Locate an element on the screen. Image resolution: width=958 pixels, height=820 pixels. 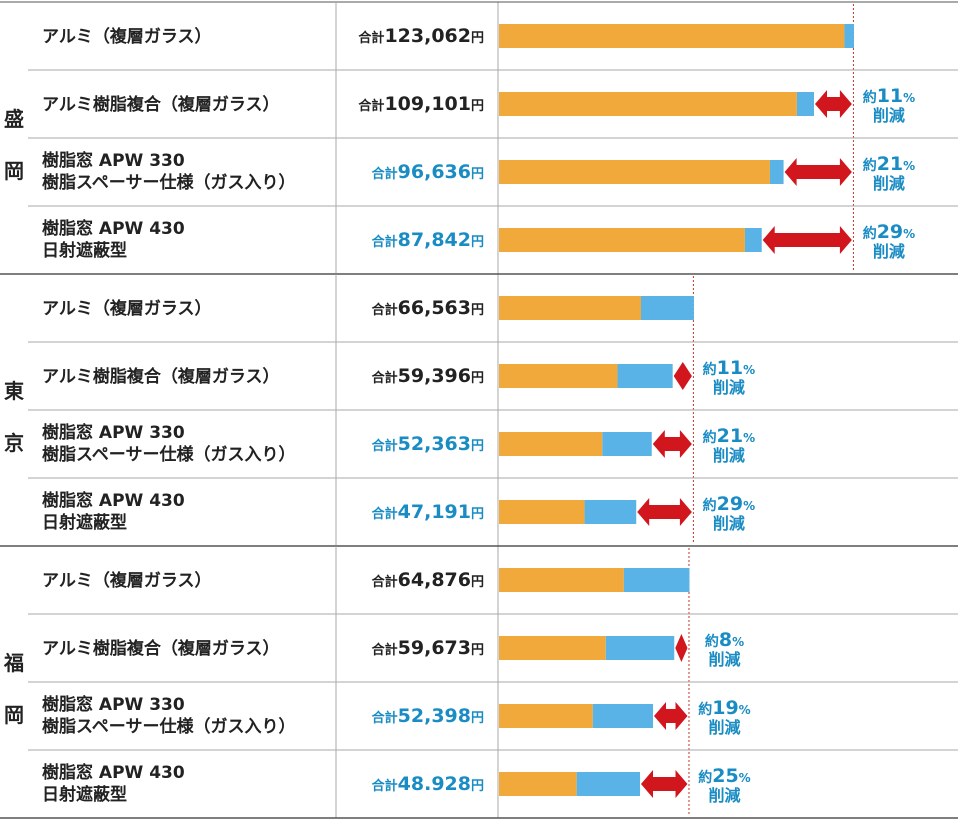
row-total: 合計64,876円 is located at coordinates (428, 580).